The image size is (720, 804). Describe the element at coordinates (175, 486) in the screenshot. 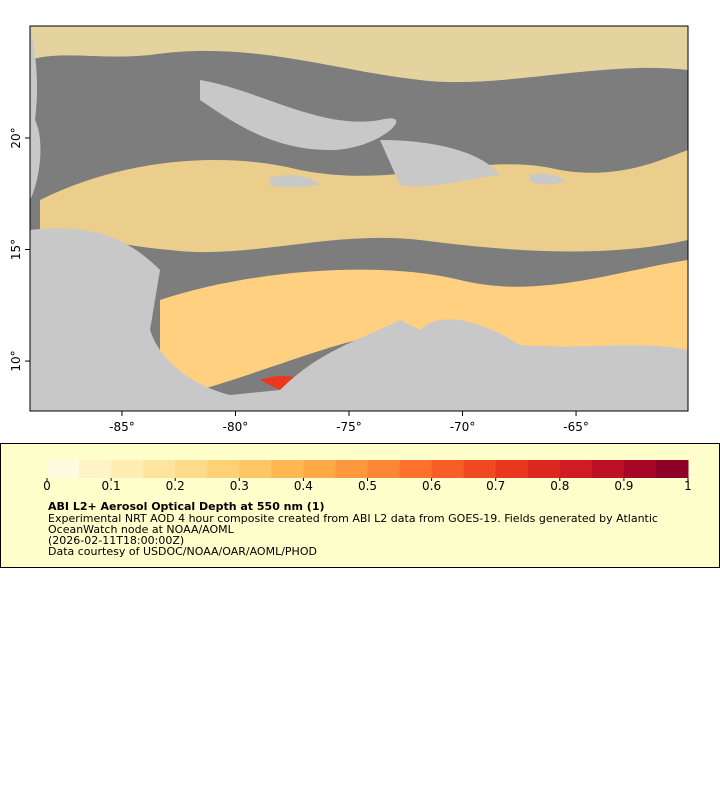

I see `colorbar-tick-label: 0.2` at that location.